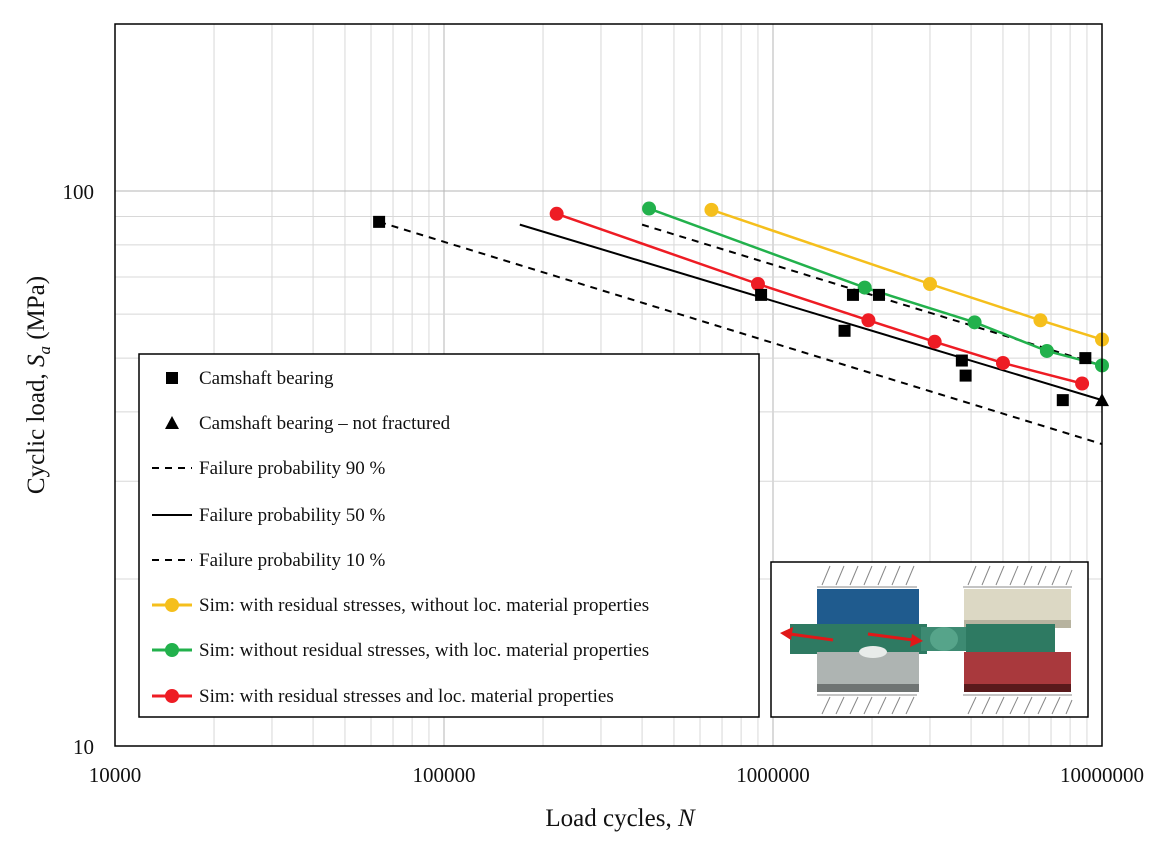 This screenshot has width=1170, height=856. What do you see at coordinates (292, 560) in the screenshot?
I see `legend-label: Failure probability 10 %` at bounding box center [292, 560].